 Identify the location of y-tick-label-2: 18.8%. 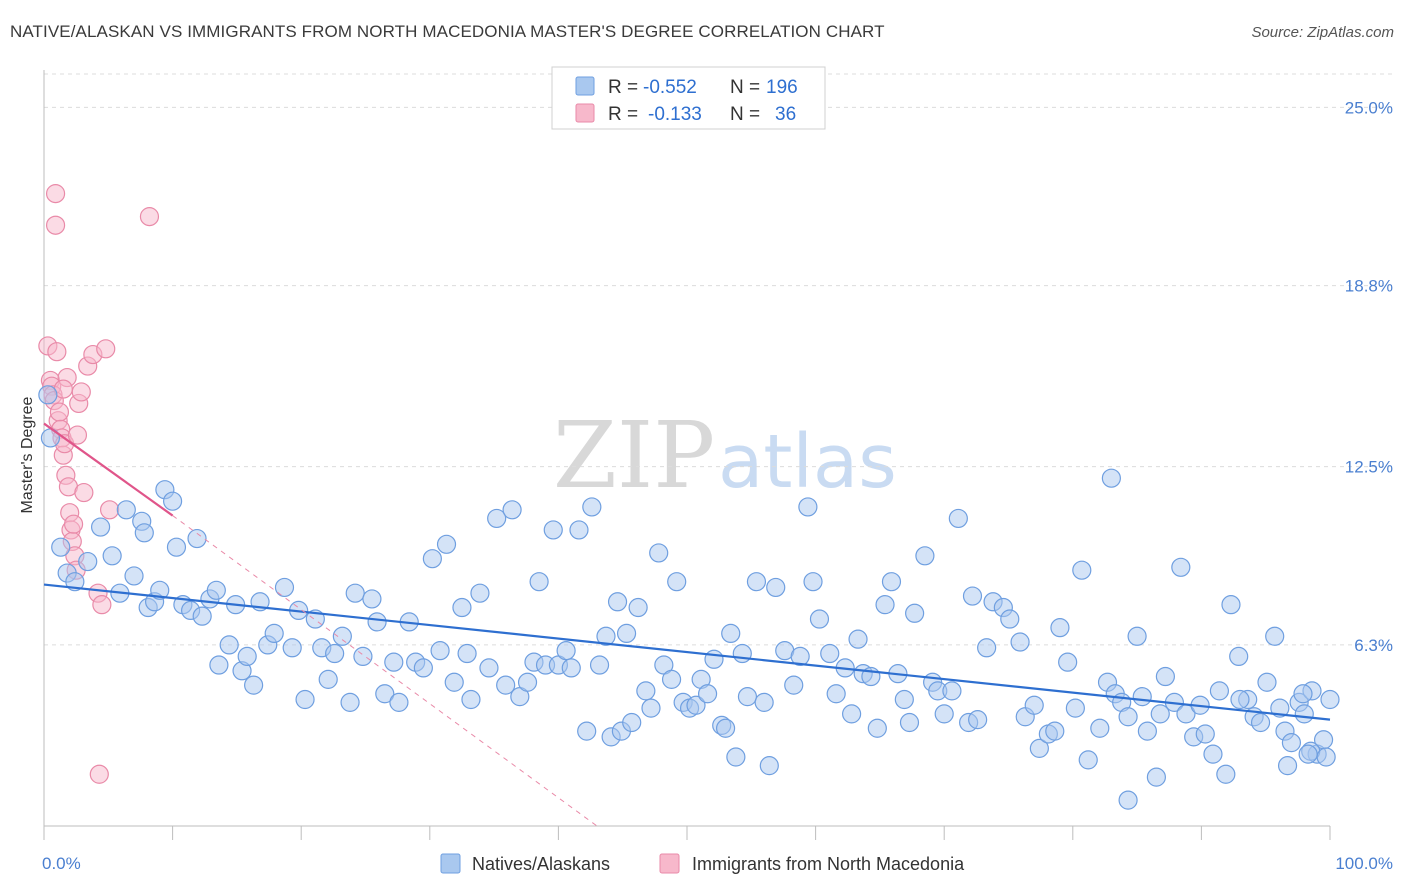
(1369, 286).